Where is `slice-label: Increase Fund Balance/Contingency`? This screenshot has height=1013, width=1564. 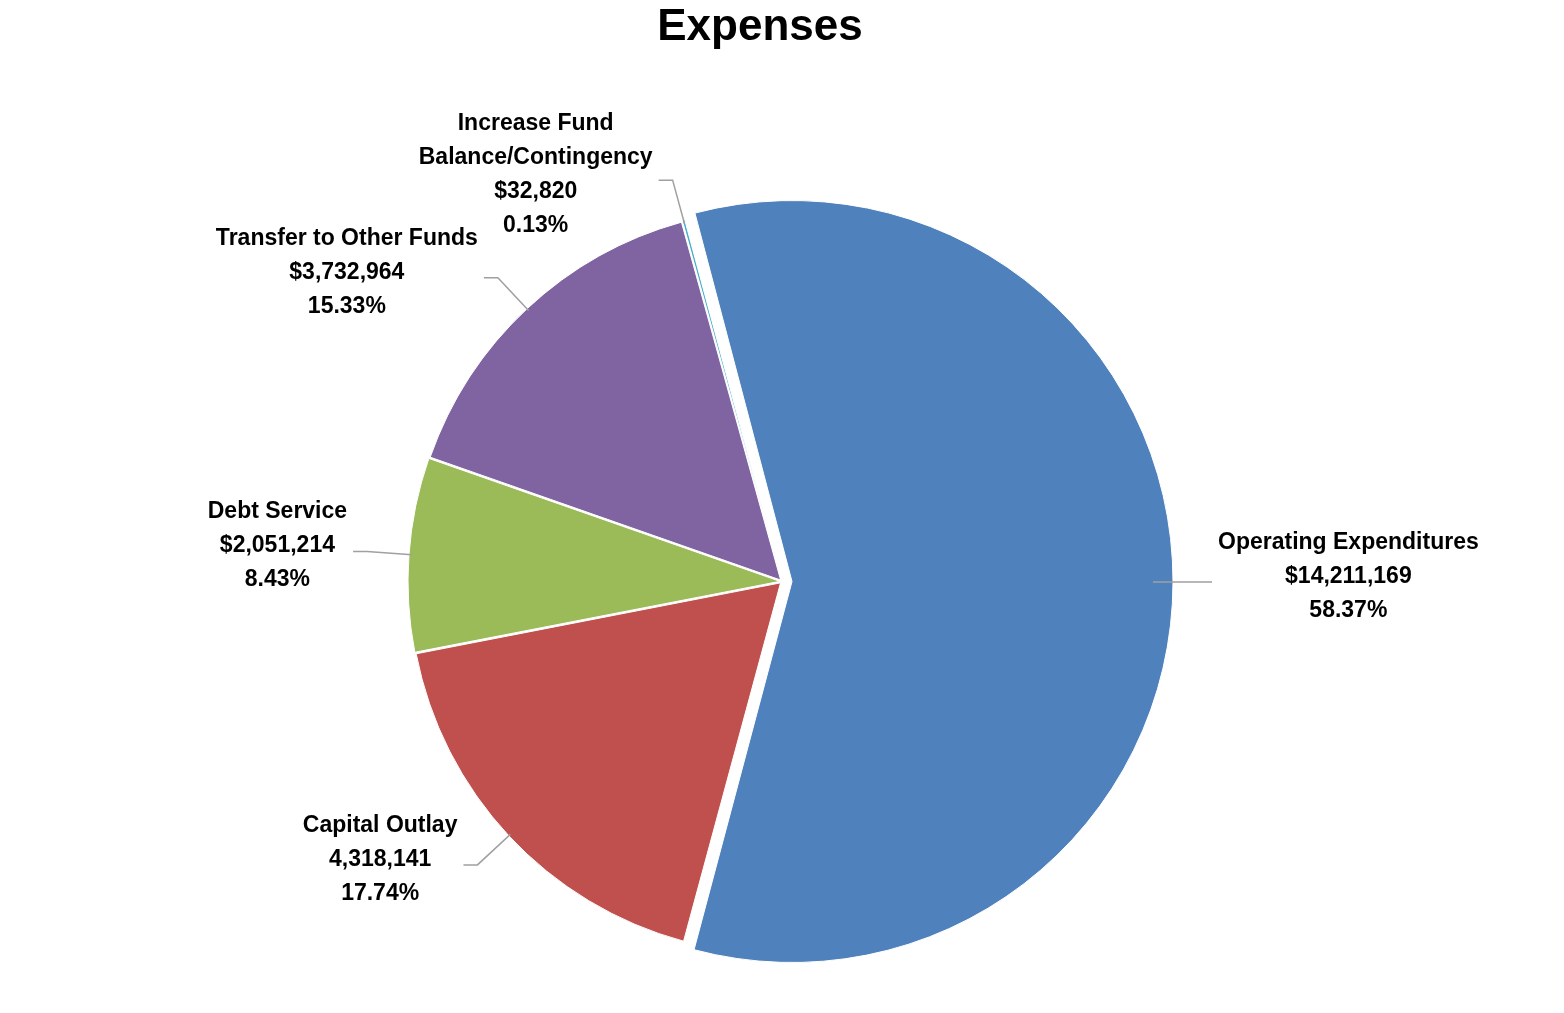 slice-label: Increase Fund Balance/Contingency is located at coordinates (535, 138).